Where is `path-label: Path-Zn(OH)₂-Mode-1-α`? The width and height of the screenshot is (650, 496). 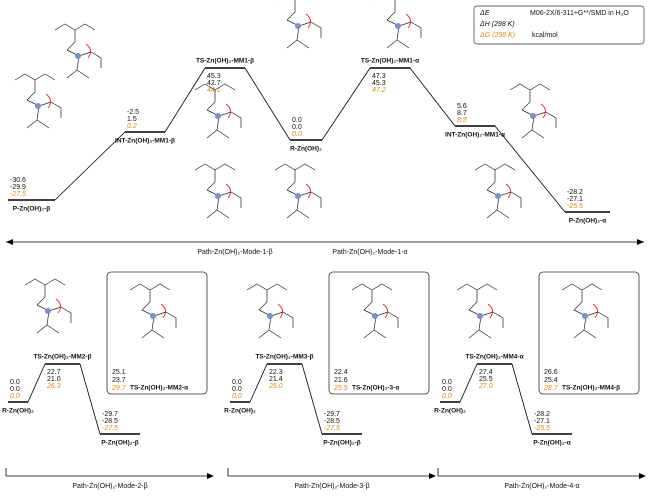
path-label: Path-Zn(OH)₂-Mode-1-α is located at coordinates (369, 252).